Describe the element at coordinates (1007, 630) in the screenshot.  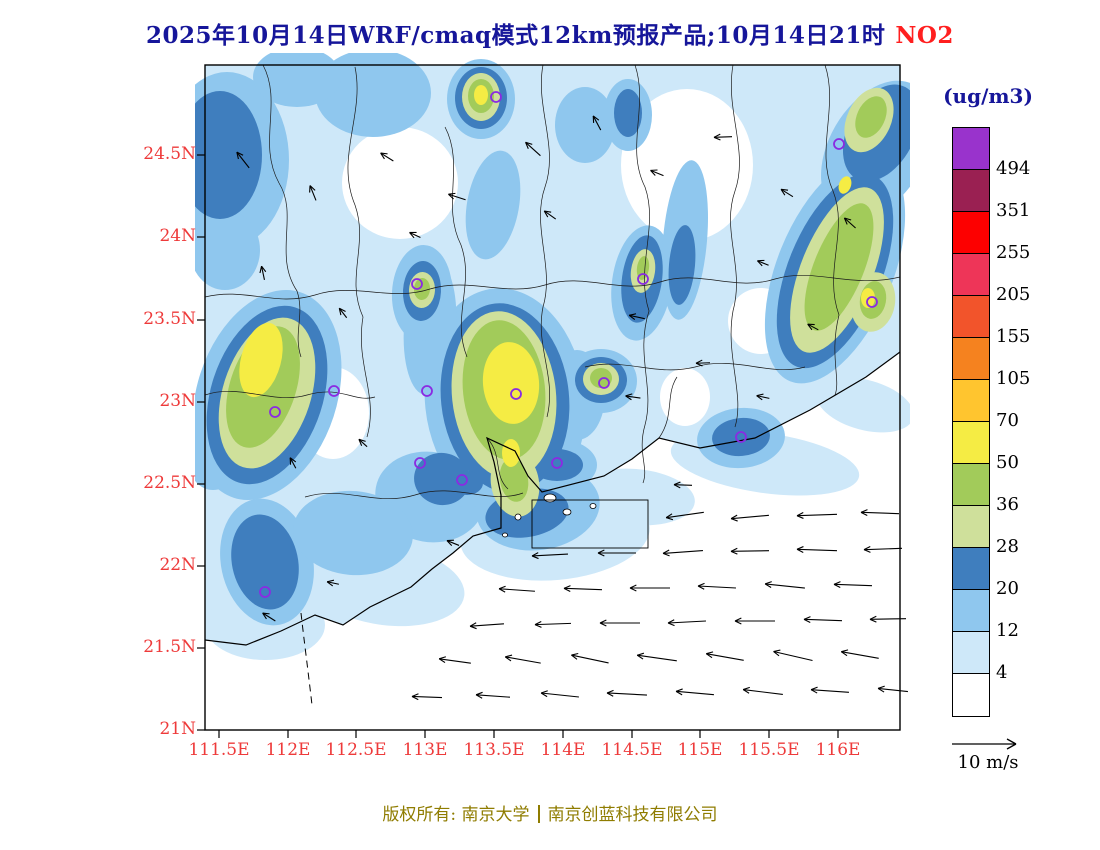
I see `colorbar-tick-label: 12` at that location.